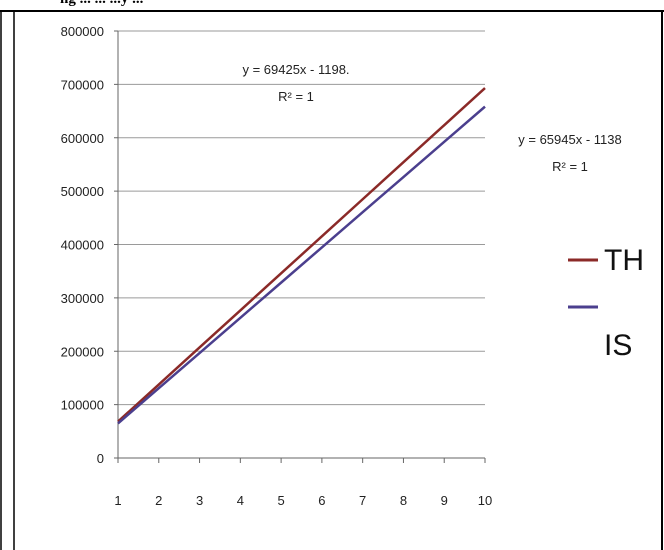  Describe the element at coordinates (158, 500) in the screenshot. I see `x-tick-label: 2` at that location.